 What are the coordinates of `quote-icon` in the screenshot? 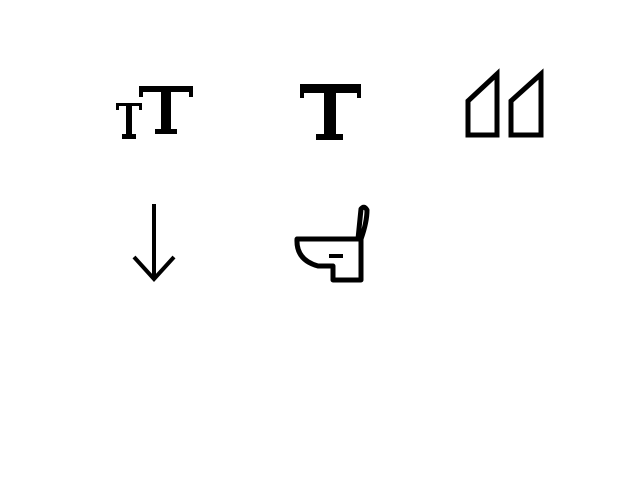 It's located at (505, 113).